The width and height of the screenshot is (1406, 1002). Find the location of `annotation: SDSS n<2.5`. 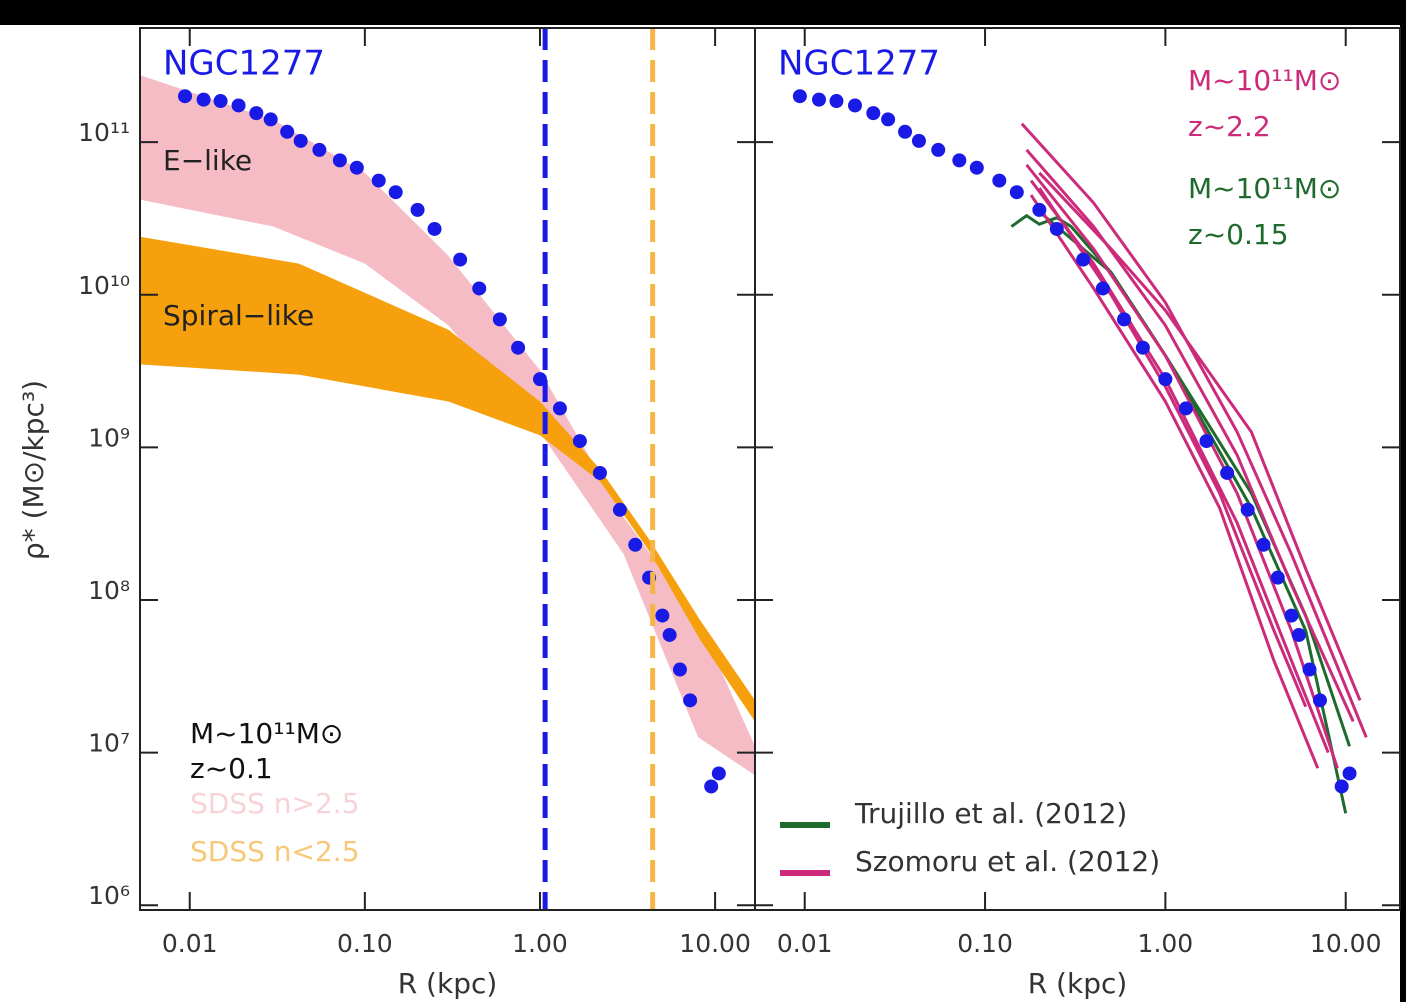

annotation: SDSS n<2.5 is located at coordinates (275, 851).